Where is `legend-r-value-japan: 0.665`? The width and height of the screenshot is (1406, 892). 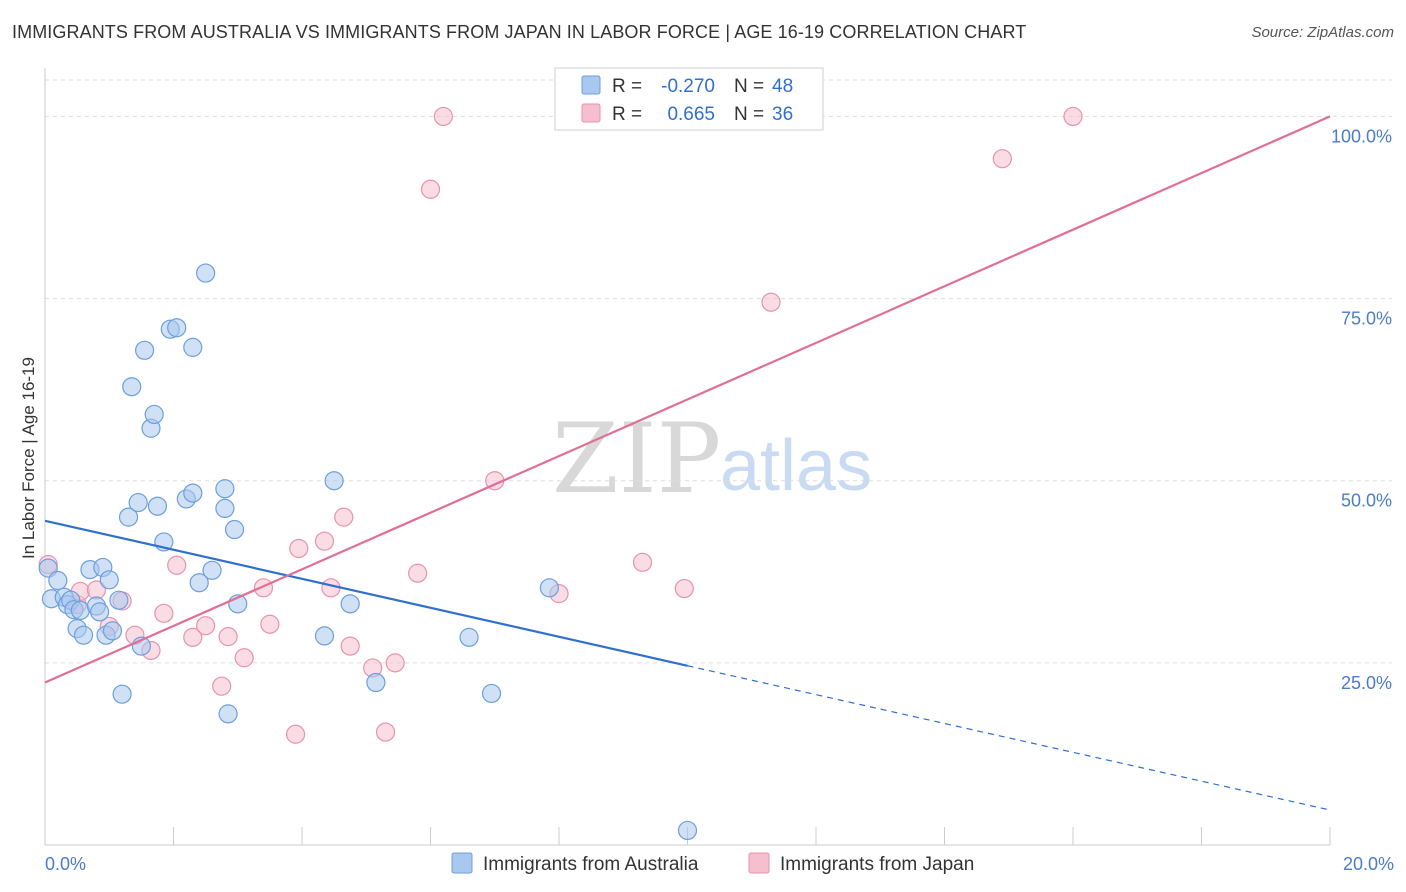
legend-r-value-japan: 0.665 is located at coordinates (691, 114).